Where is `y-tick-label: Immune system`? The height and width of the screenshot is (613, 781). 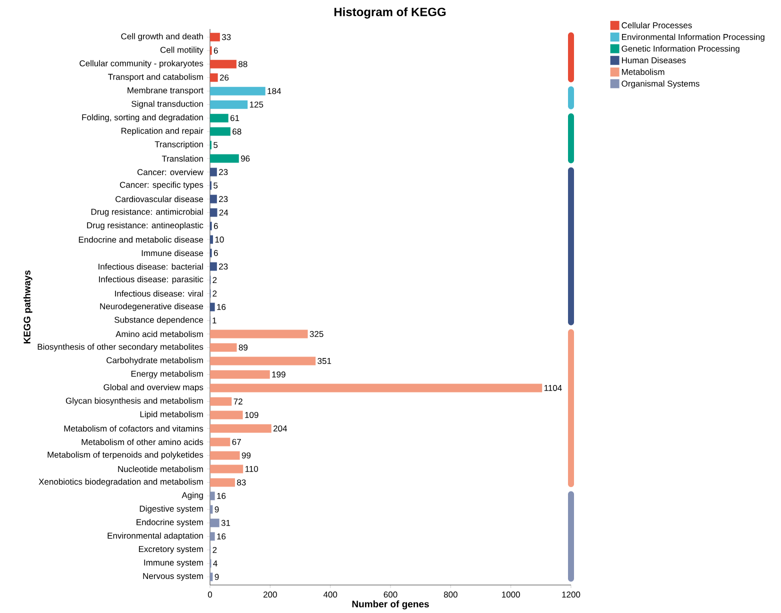
y-tick-label: Immune system is located at coordinates (173, 564).